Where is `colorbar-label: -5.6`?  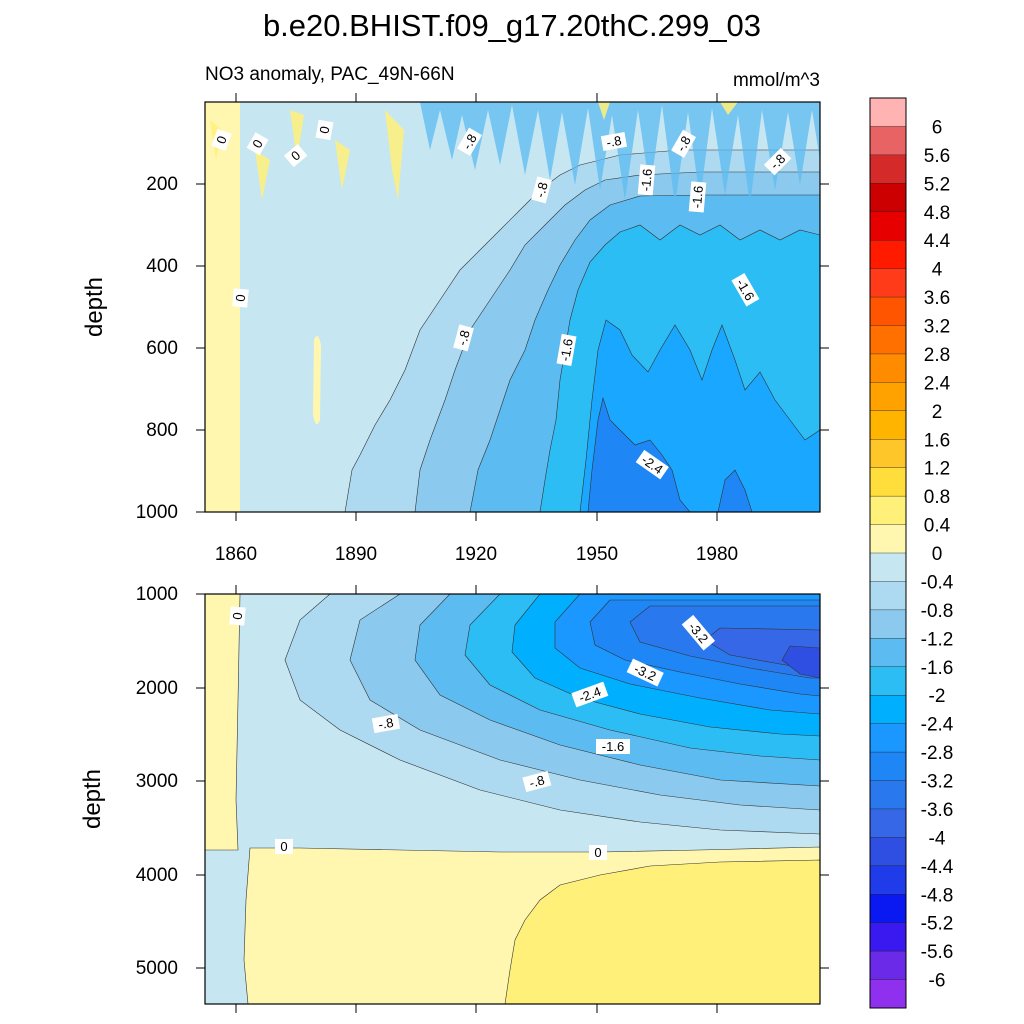
colorbar-label: -5.6 is located at coordinates (937, 952).